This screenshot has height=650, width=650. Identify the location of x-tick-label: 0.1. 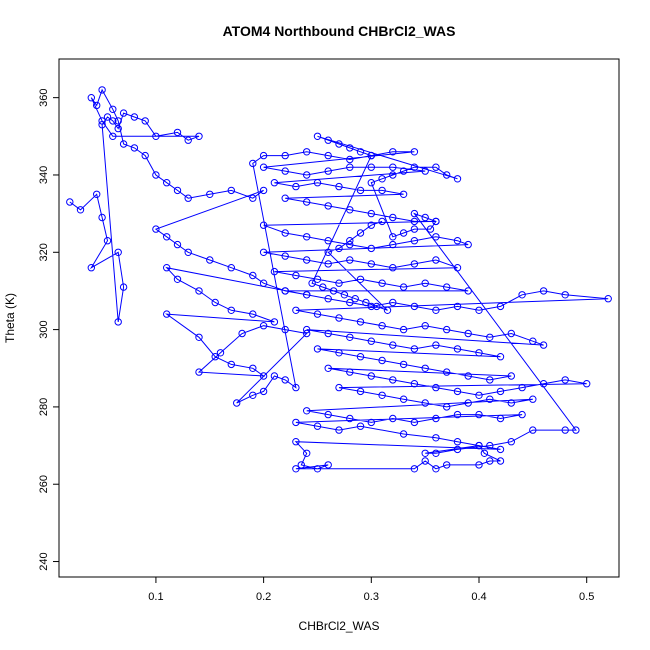
(155, 597).